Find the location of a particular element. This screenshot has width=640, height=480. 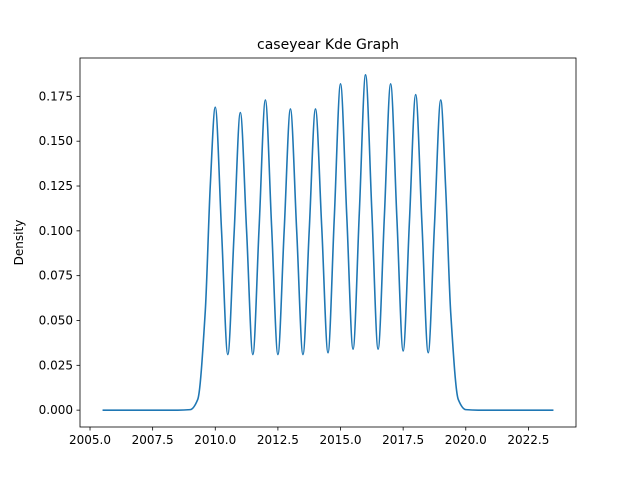

y-tick-label: 0.075 is located at coordinates (56, 276).